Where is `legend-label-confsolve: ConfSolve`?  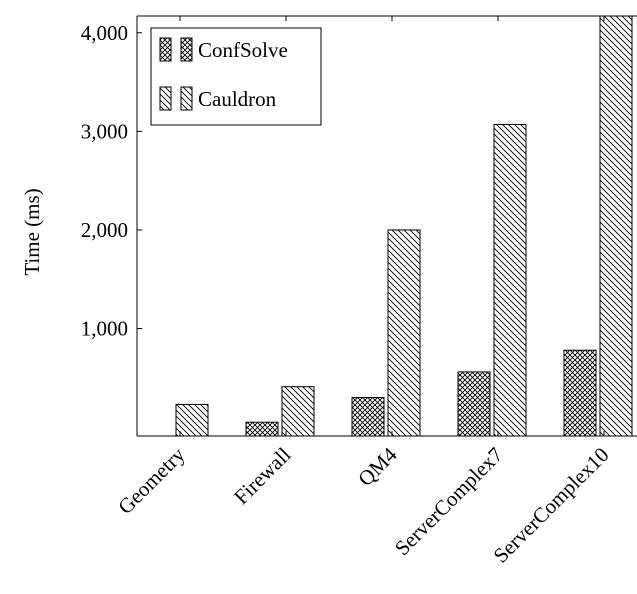 legend-label-confsolve: ConfSolve is located at coordinates (243, 50).